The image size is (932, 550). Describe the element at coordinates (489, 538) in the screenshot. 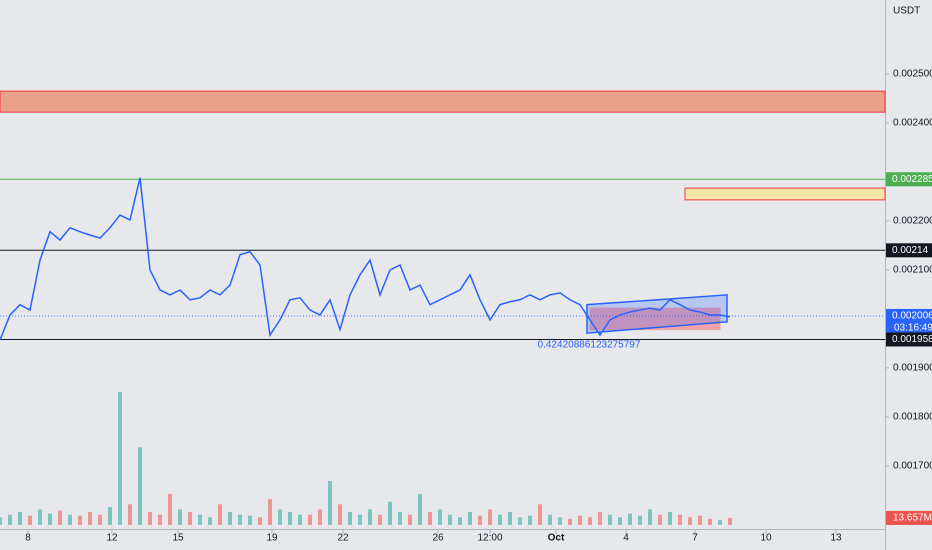

I see `x-tick-label: 12:00` at that location.